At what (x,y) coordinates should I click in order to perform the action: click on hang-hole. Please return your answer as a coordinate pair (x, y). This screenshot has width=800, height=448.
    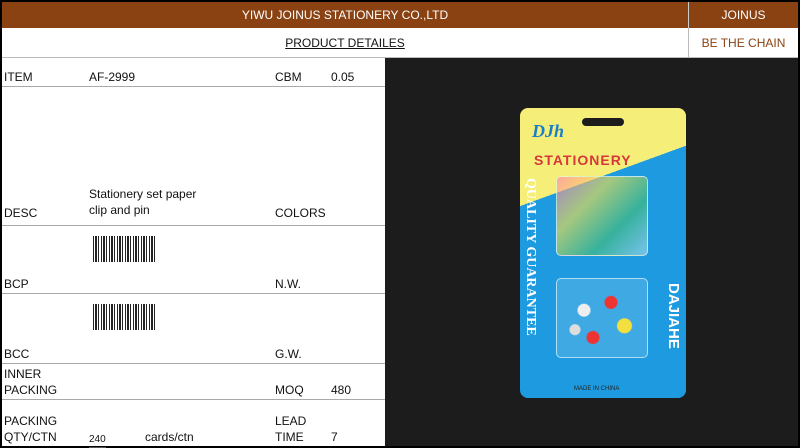
    Looking at the image, I should click on (603, 122).